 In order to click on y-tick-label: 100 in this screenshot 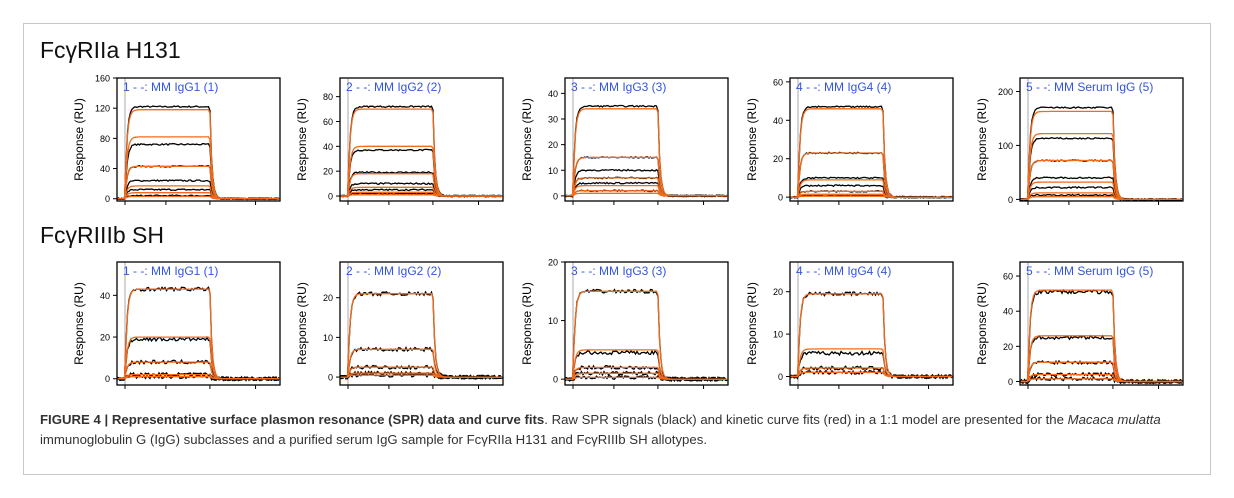, I will do `click(1005, 146)`.